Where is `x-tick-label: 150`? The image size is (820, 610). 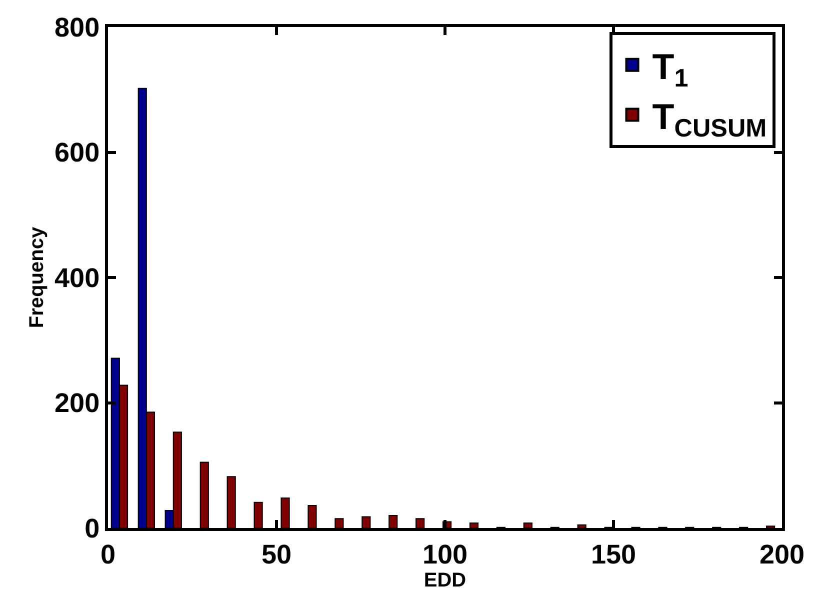
x-tick-label: 150 is located at coordinates (613, 554).